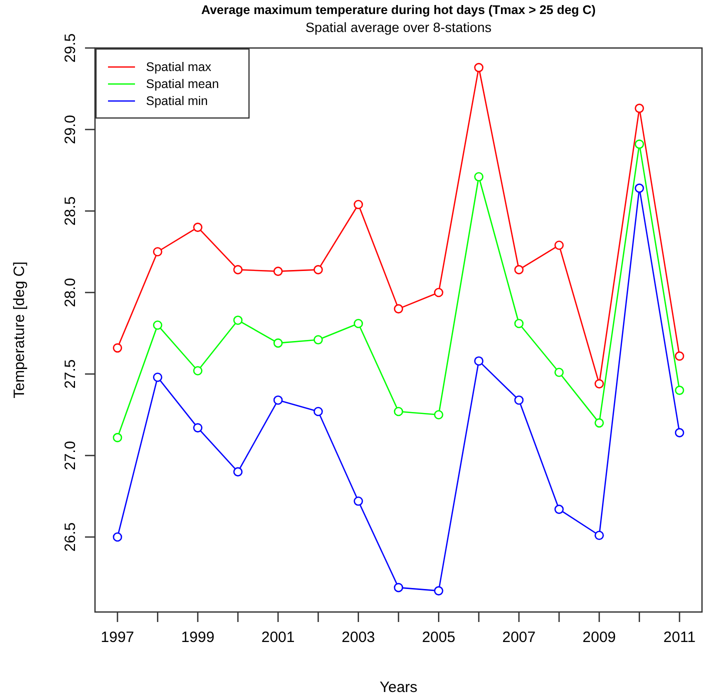 The image size is (706, 697). I want to click on y-tick-label: 28.0, so click(70, 293).